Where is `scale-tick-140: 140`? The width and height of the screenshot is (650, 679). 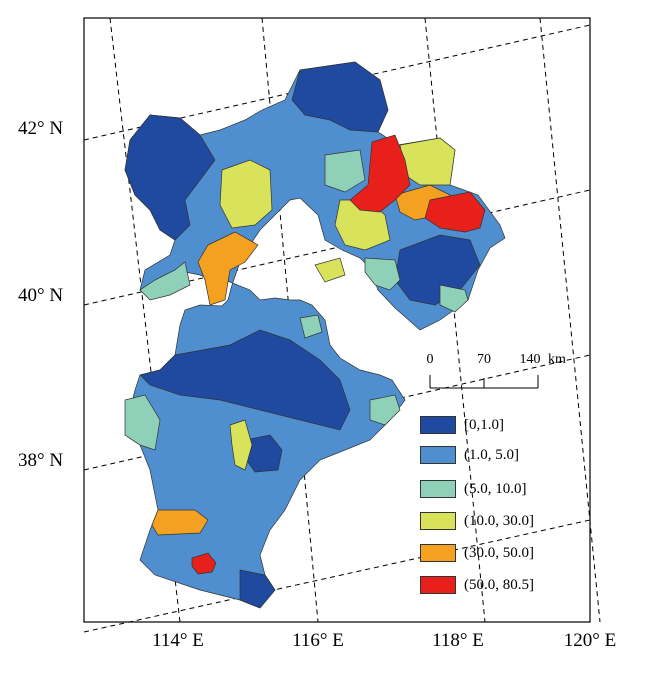 scale-tick-140: 140 is located at coordinates (530, 359).